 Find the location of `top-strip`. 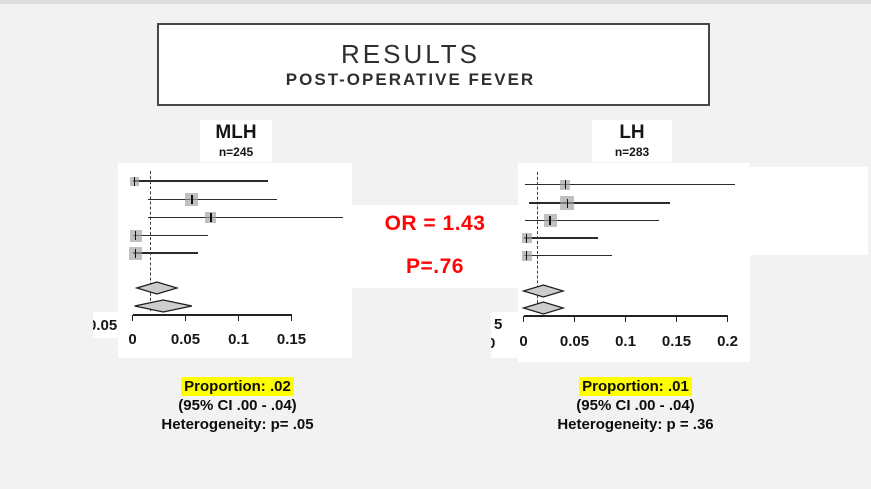

top-strip is located at coordinates (435, 2).